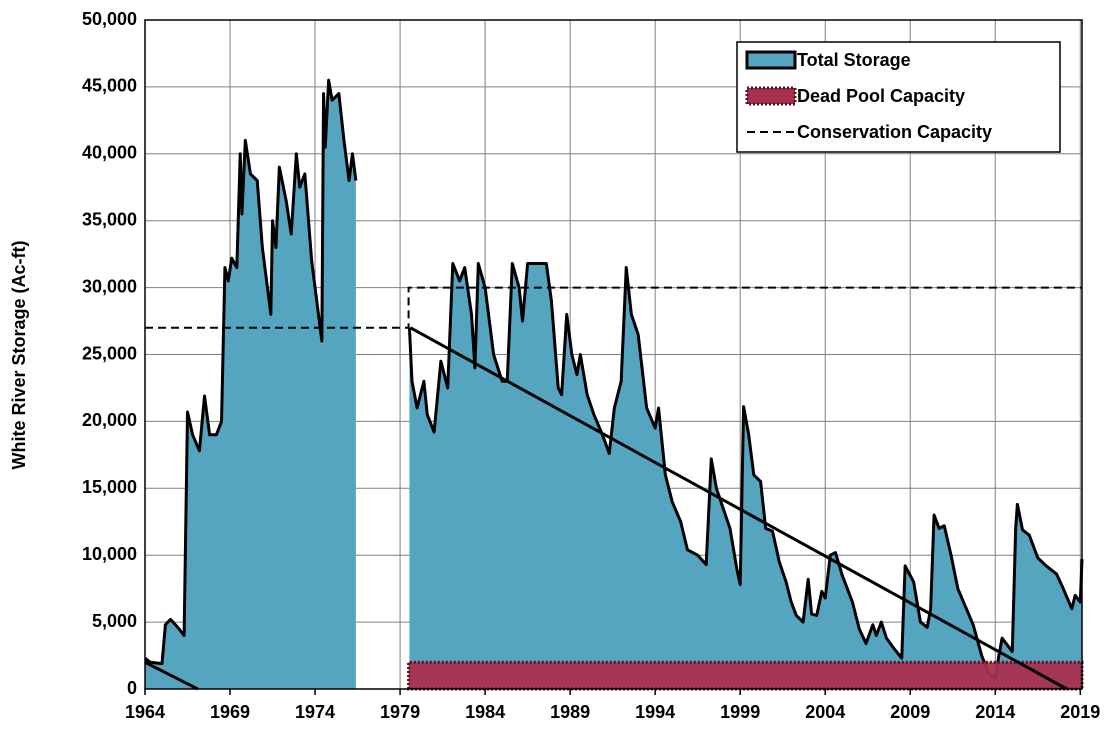  I want to click on x-tick-label: 1999, so click(740, 712).